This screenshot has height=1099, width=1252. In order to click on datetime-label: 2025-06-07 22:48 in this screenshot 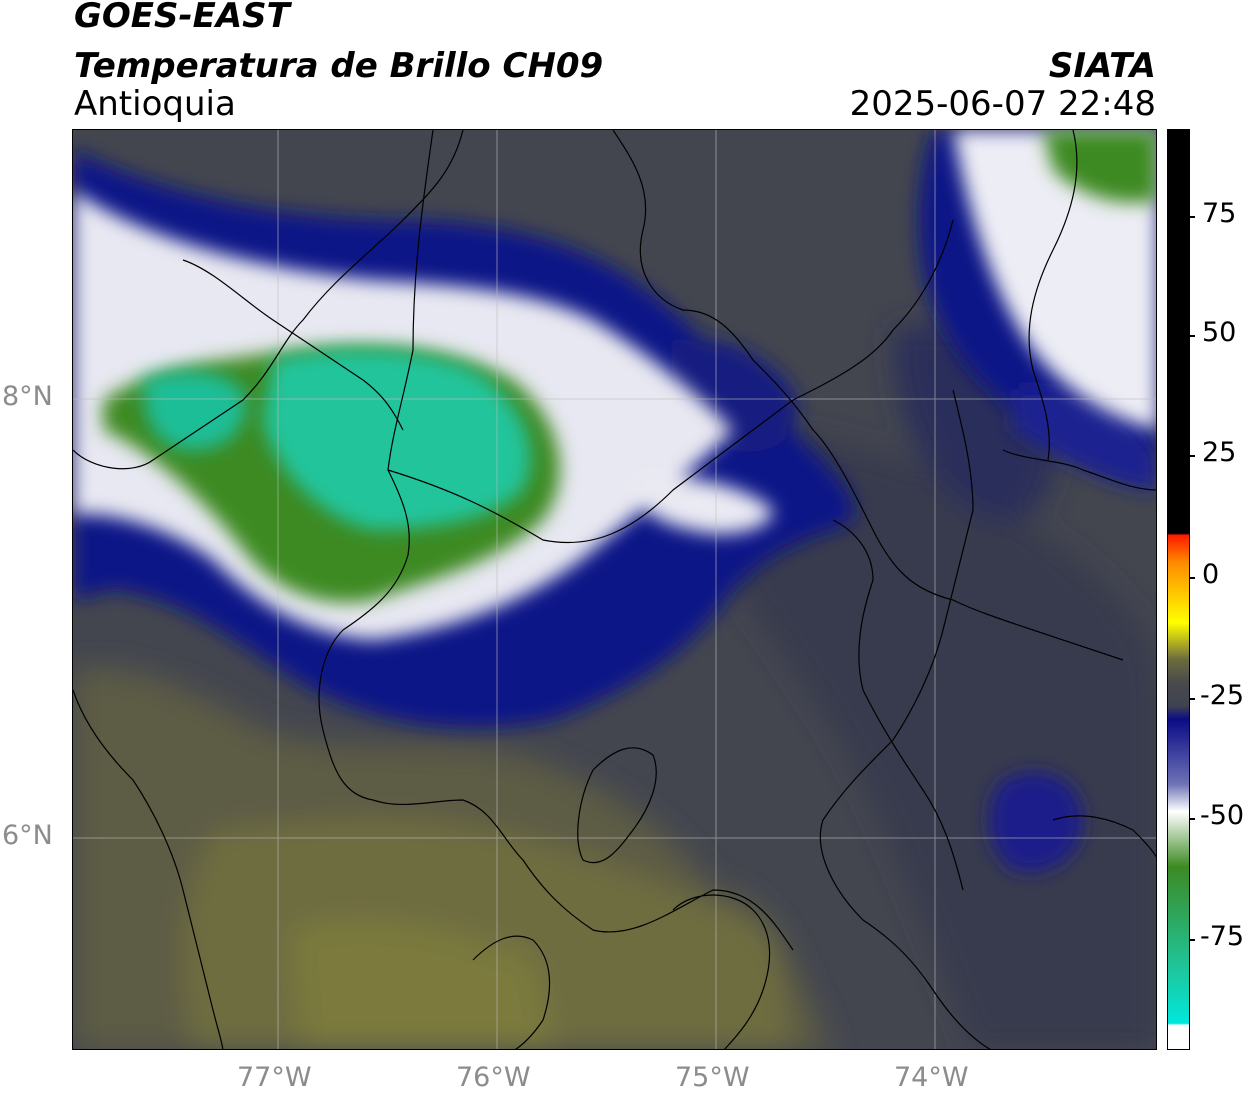, I will do `click(1002, 104)`.